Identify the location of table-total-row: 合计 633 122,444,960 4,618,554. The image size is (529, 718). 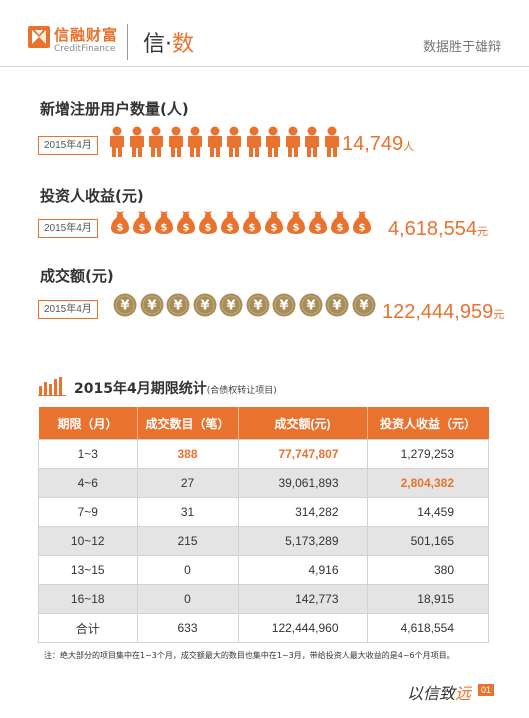
(263, 628).